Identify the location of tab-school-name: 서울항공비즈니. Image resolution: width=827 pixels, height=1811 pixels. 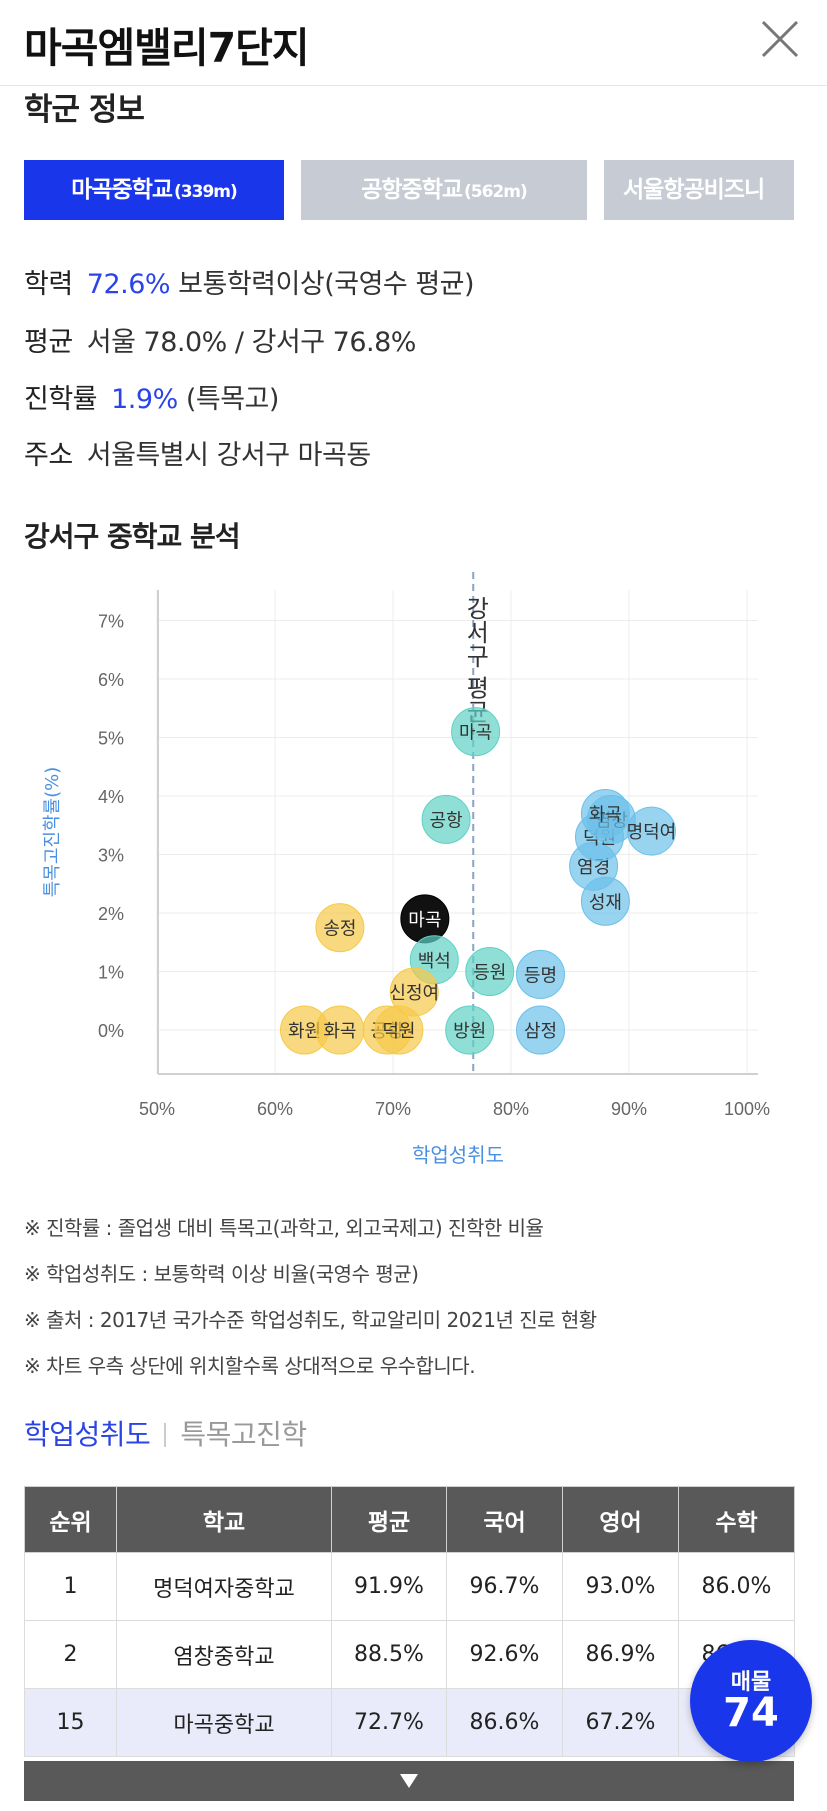
(694, 190).